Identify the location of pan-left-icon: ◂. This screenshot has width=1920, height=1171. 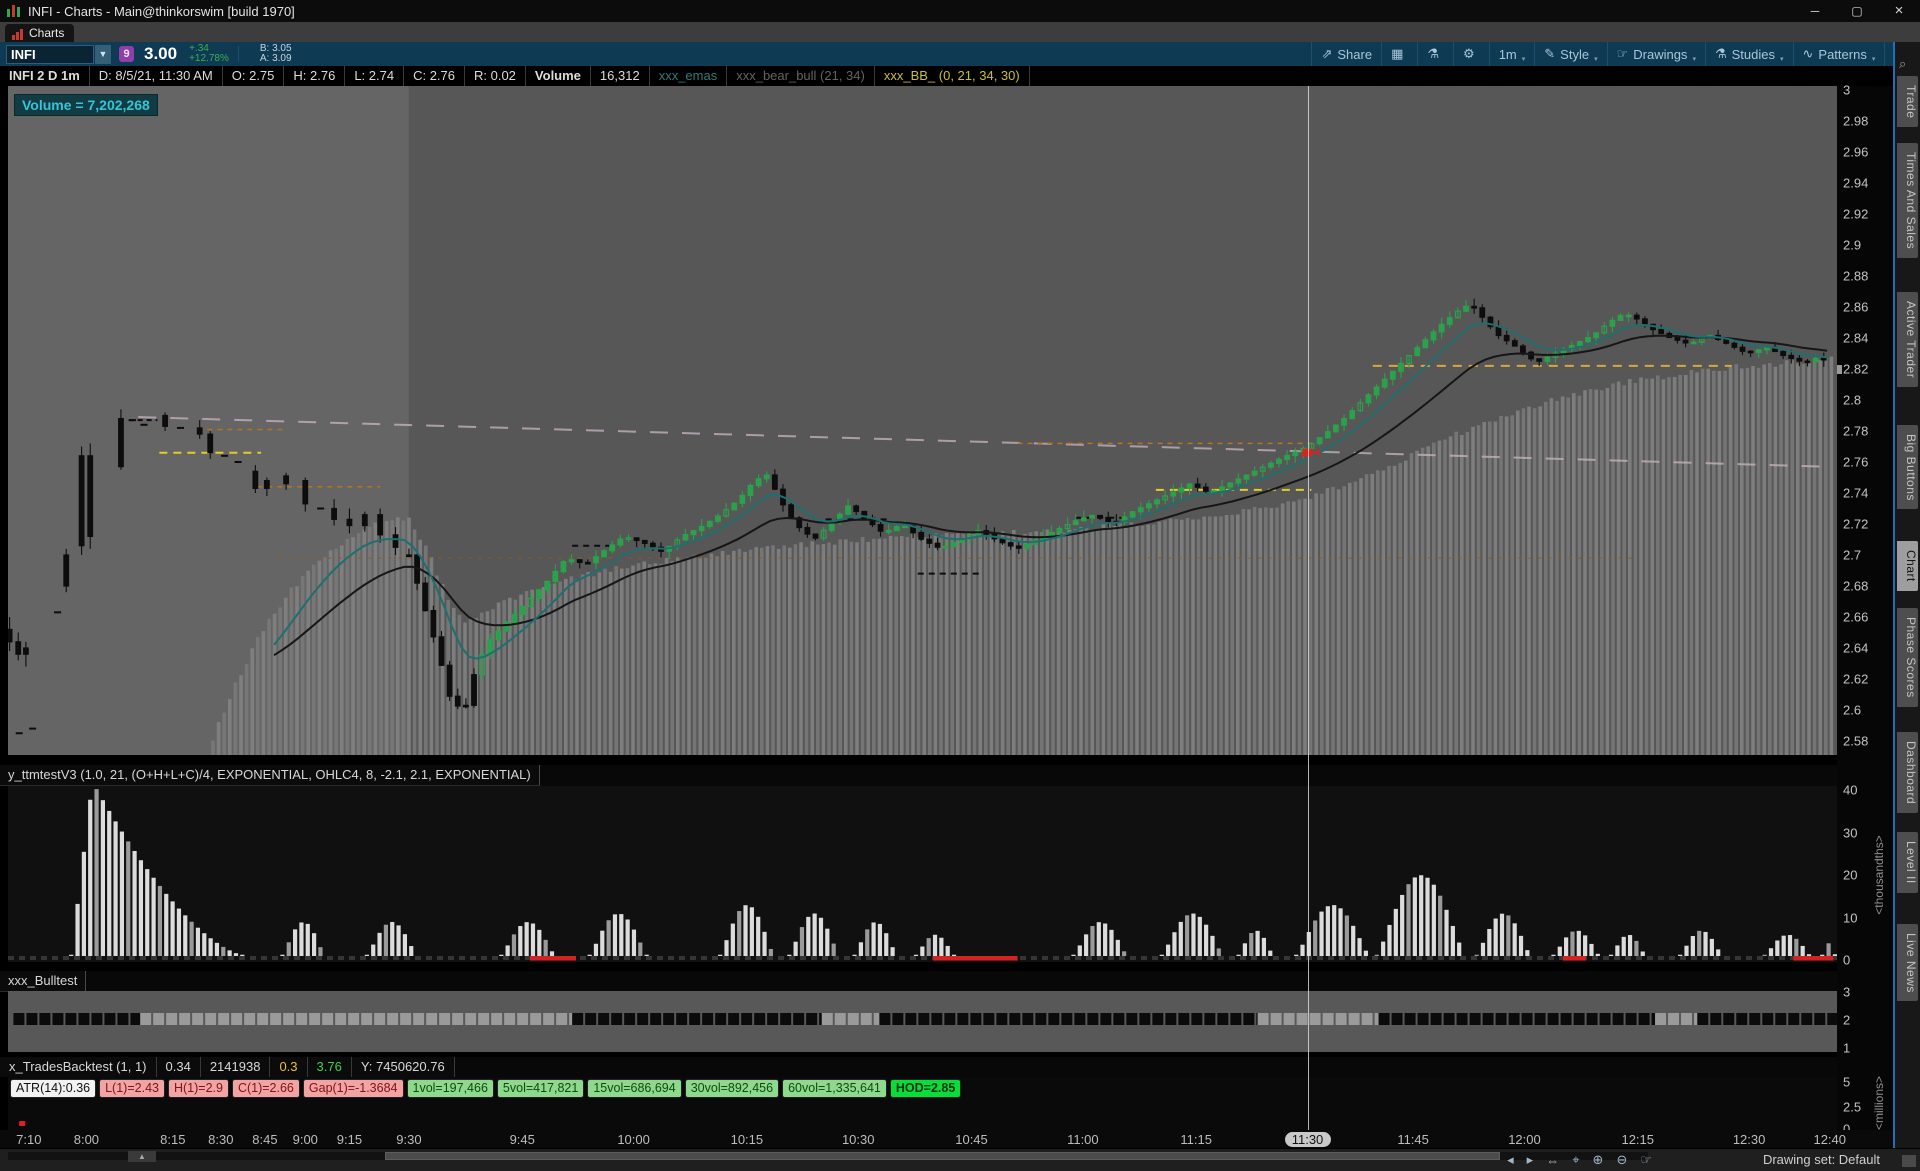
(1510, 1159).